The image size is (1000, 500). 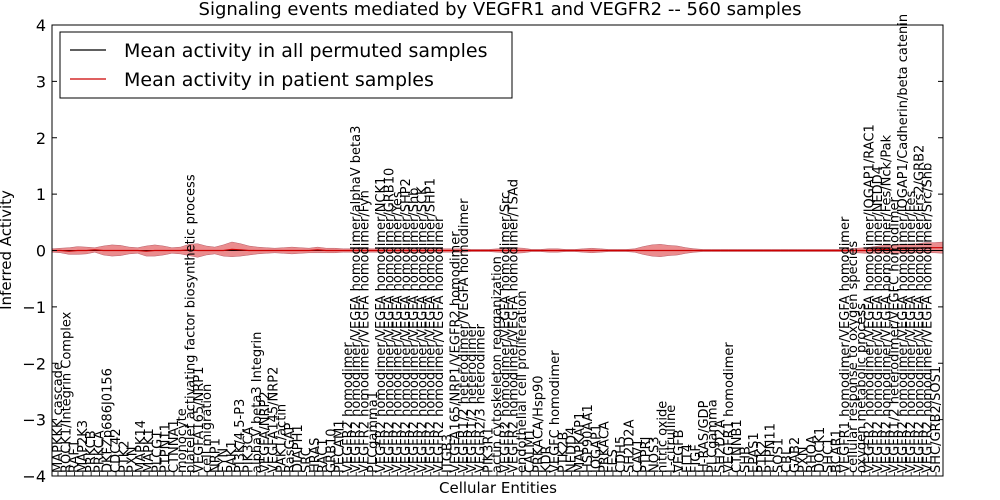 I want to click on x-tick-label: DIAPH1, so click(x=298, y=448).